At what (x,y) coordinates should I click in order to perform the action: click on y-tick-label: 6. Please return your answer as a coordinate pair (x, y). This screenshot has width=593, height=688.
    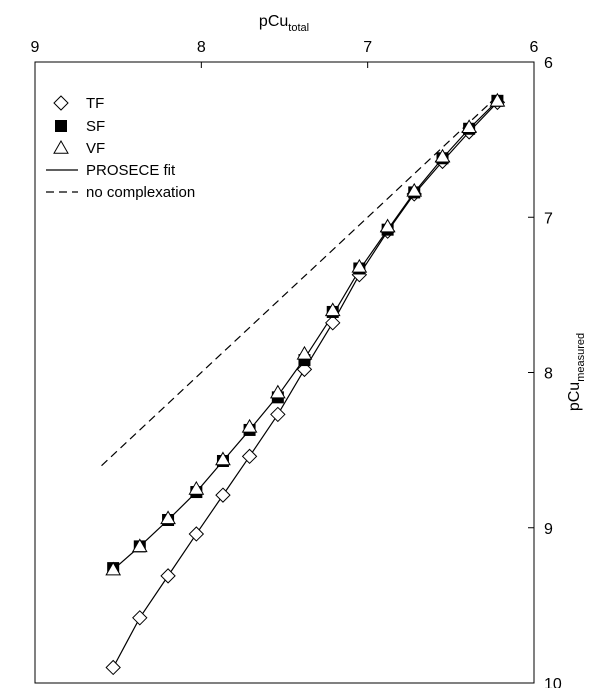
    Looking at the image, I should click on (548, 63).